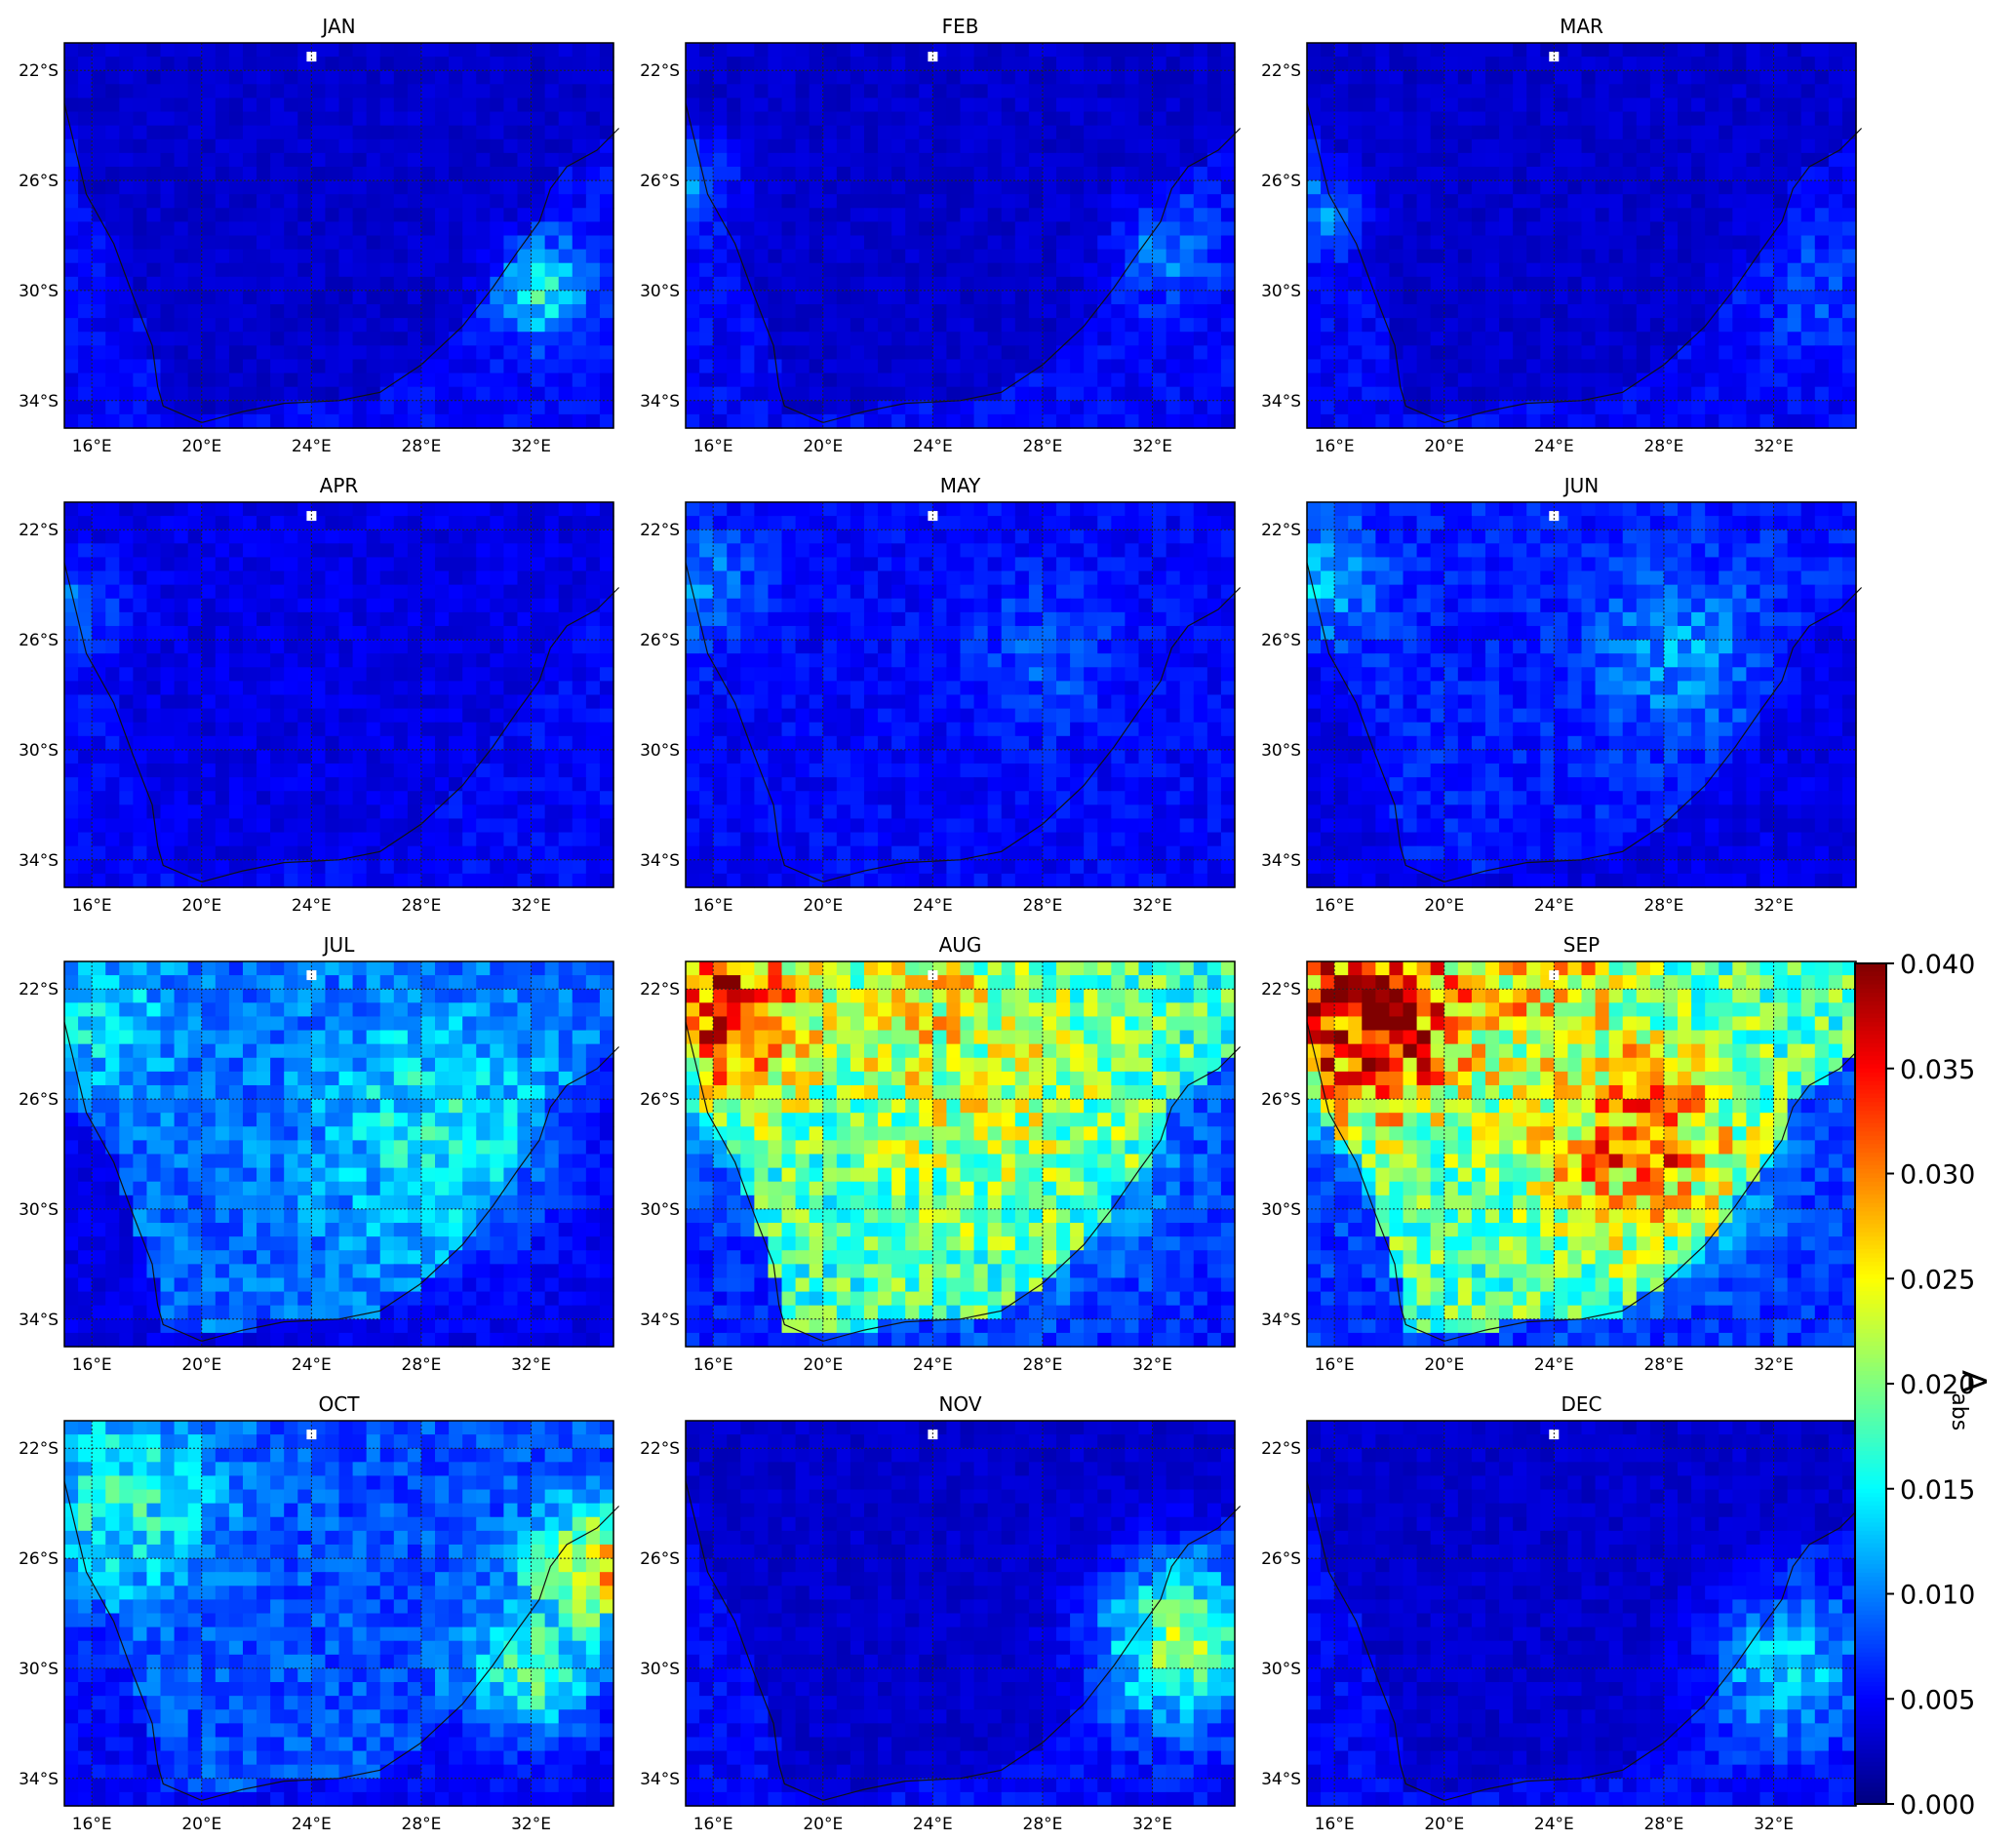  What do you see at coordinates (201, 446) in the screenshot?
I see `x-tick-label: 20°E` at bounding box center [201, 446].